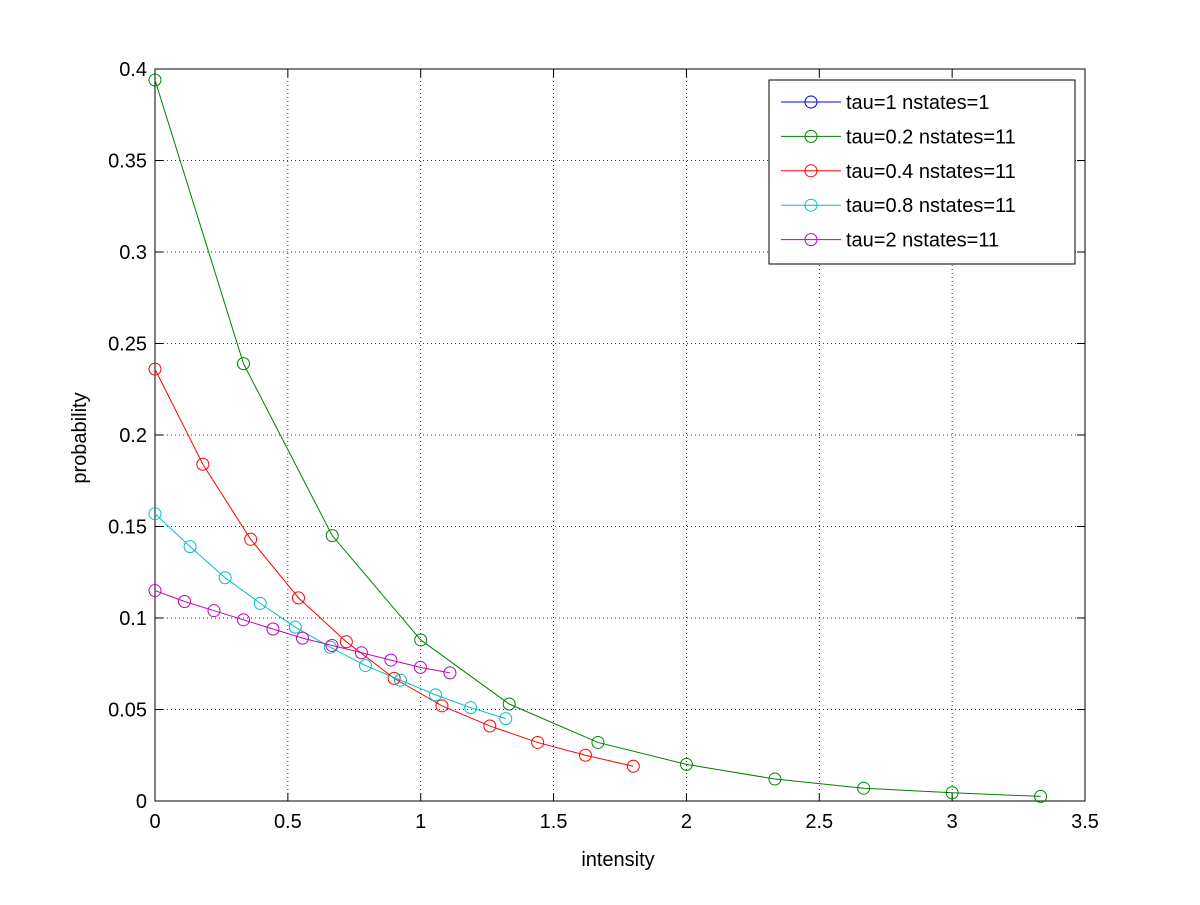  What do you see at coordinates (617, 860) in the screenshot?
I see `x-axis-label: intensity` at bounding box center [617, 860].